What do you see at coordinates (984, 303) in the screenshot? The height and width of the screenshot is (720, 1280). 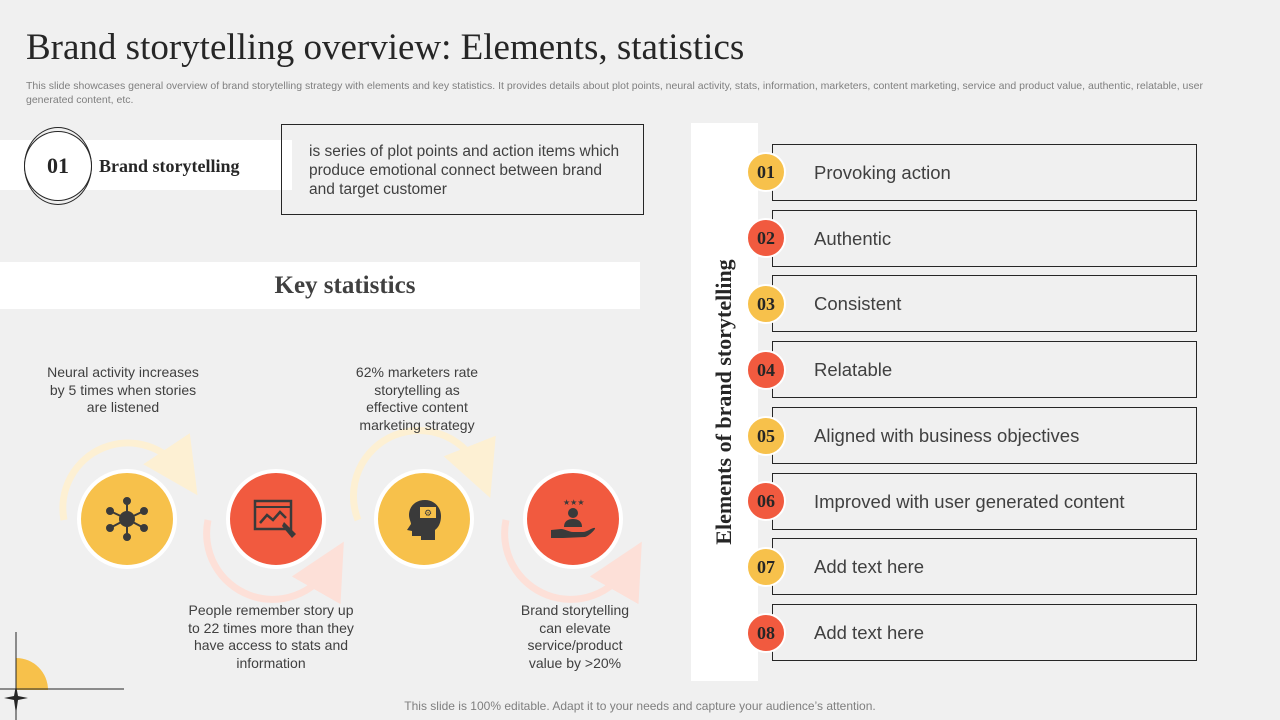 I see `element-box-3: Consistent` at bounding box center [984, 303].